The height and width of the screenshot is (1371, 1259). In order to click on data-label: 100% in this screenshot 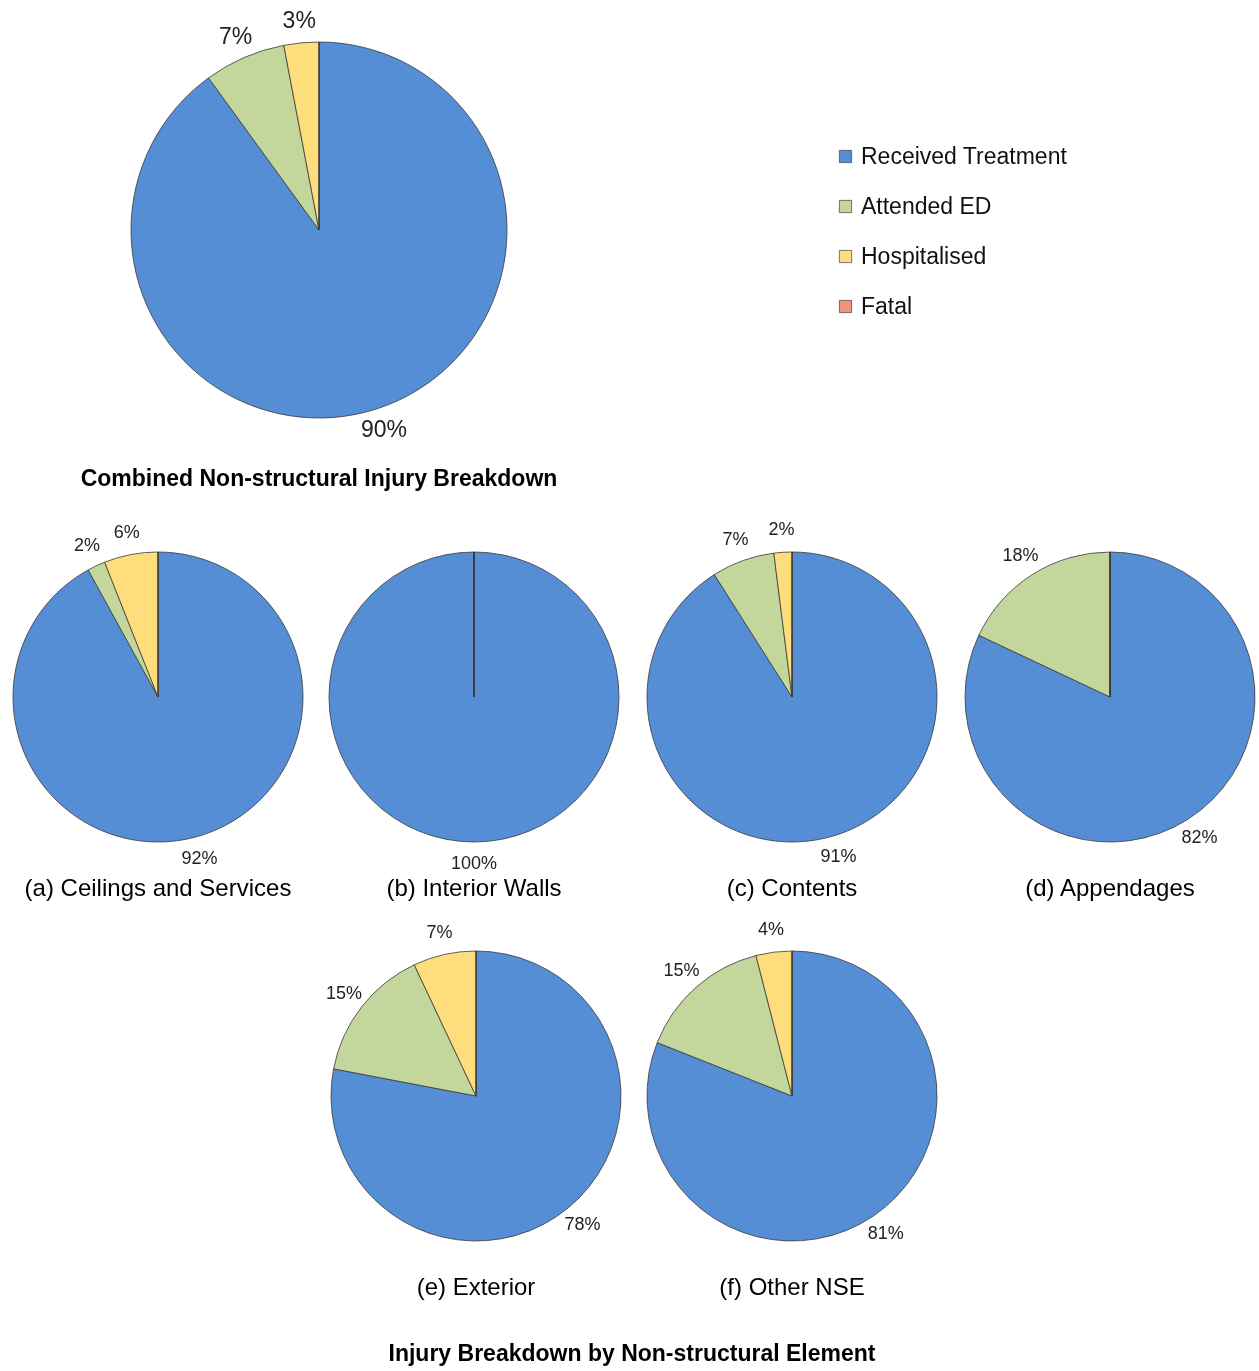, I will do `click(474, 863)`.